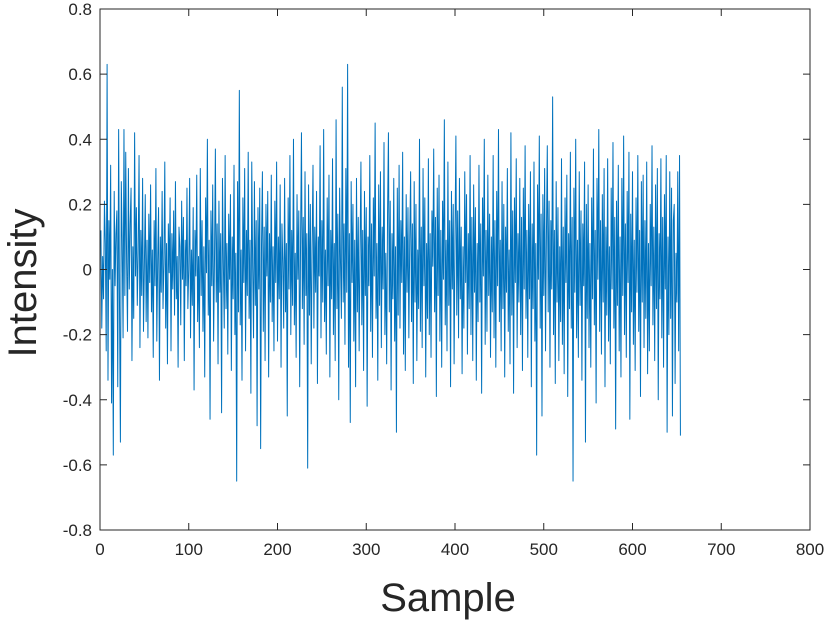  Describe the element at coordinates (810, 549) in the screenshot. I see `x-tick-label: 800` at that location.